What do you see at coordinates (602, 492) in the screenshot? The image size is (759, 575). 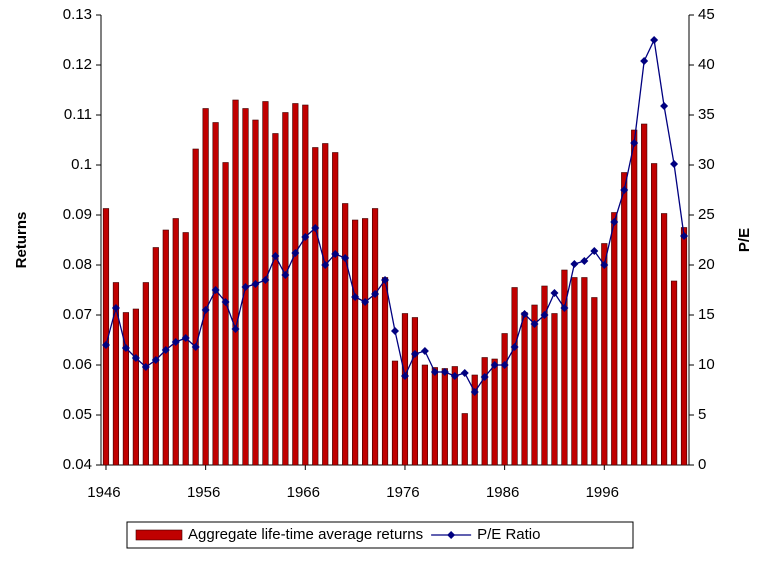 I see `x-tick-label: 1996` at bounding box center [602, 492].